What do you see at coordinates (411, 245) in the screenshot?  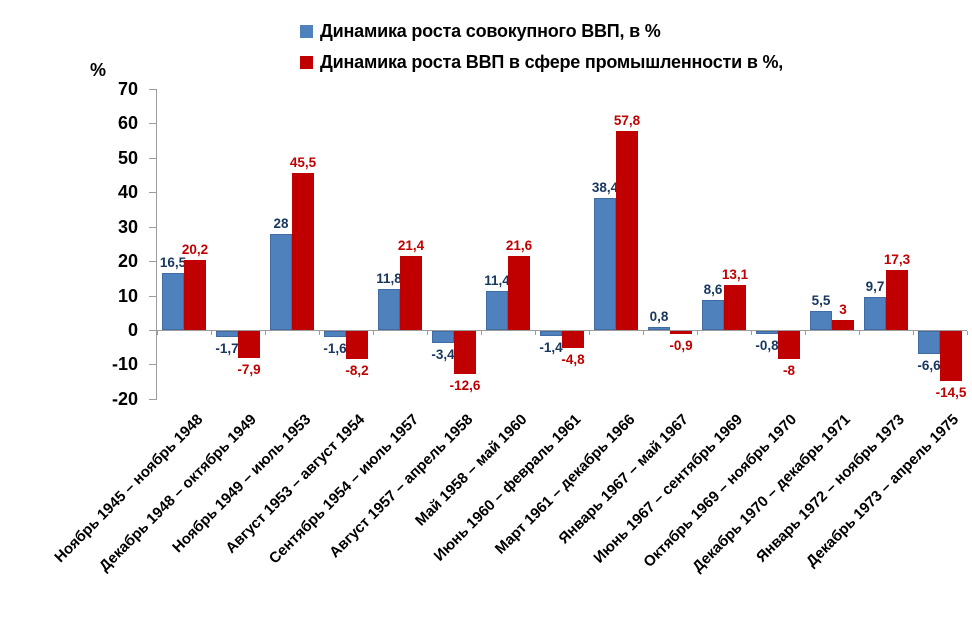 I see `value-label: 21,4` at bounding box center [411, 245].